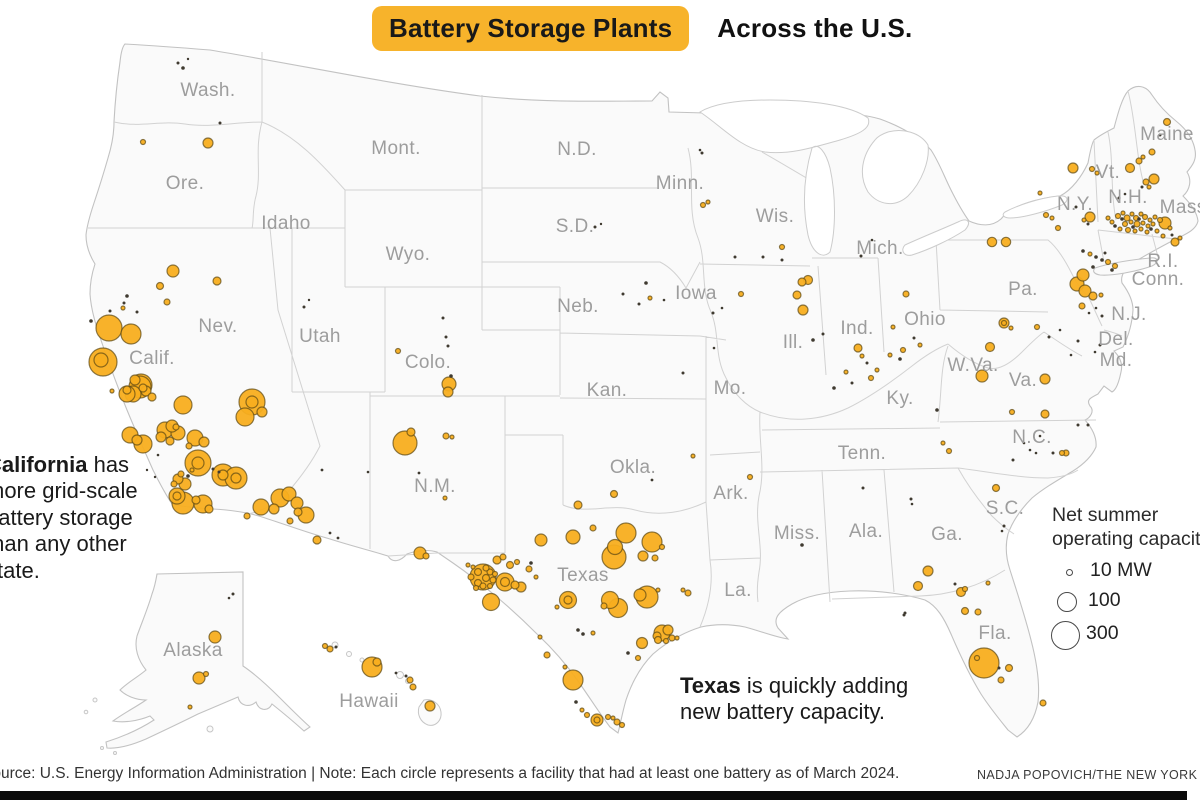  I want to click on california-annotation-bold: California, so click(44, 464).